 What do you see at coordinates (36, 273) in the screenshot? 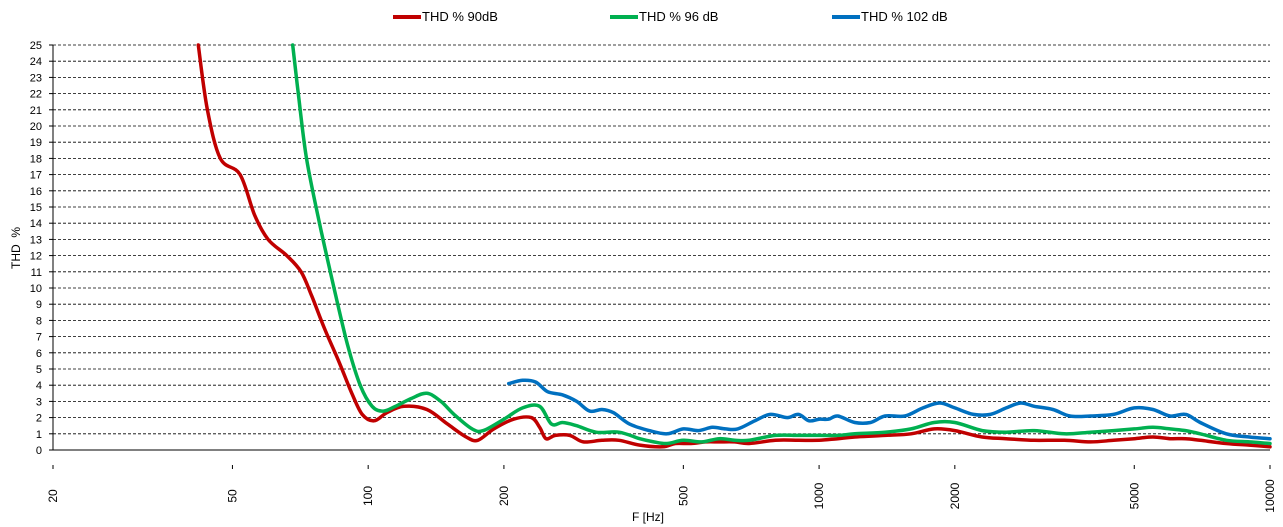
I see `y-tick-label: 11` at bounding box center [36, 273].